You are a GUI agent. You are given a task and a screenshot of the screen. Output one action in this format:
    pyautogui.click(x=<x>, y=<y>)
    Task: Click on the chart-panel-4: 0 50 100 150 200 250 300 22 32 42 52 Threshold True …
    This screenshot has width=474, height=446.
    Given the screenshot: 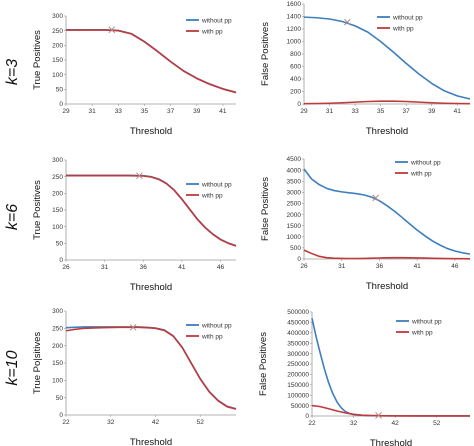 What is the action you would take?
    pyautogui.click(x=134, y=377)
    